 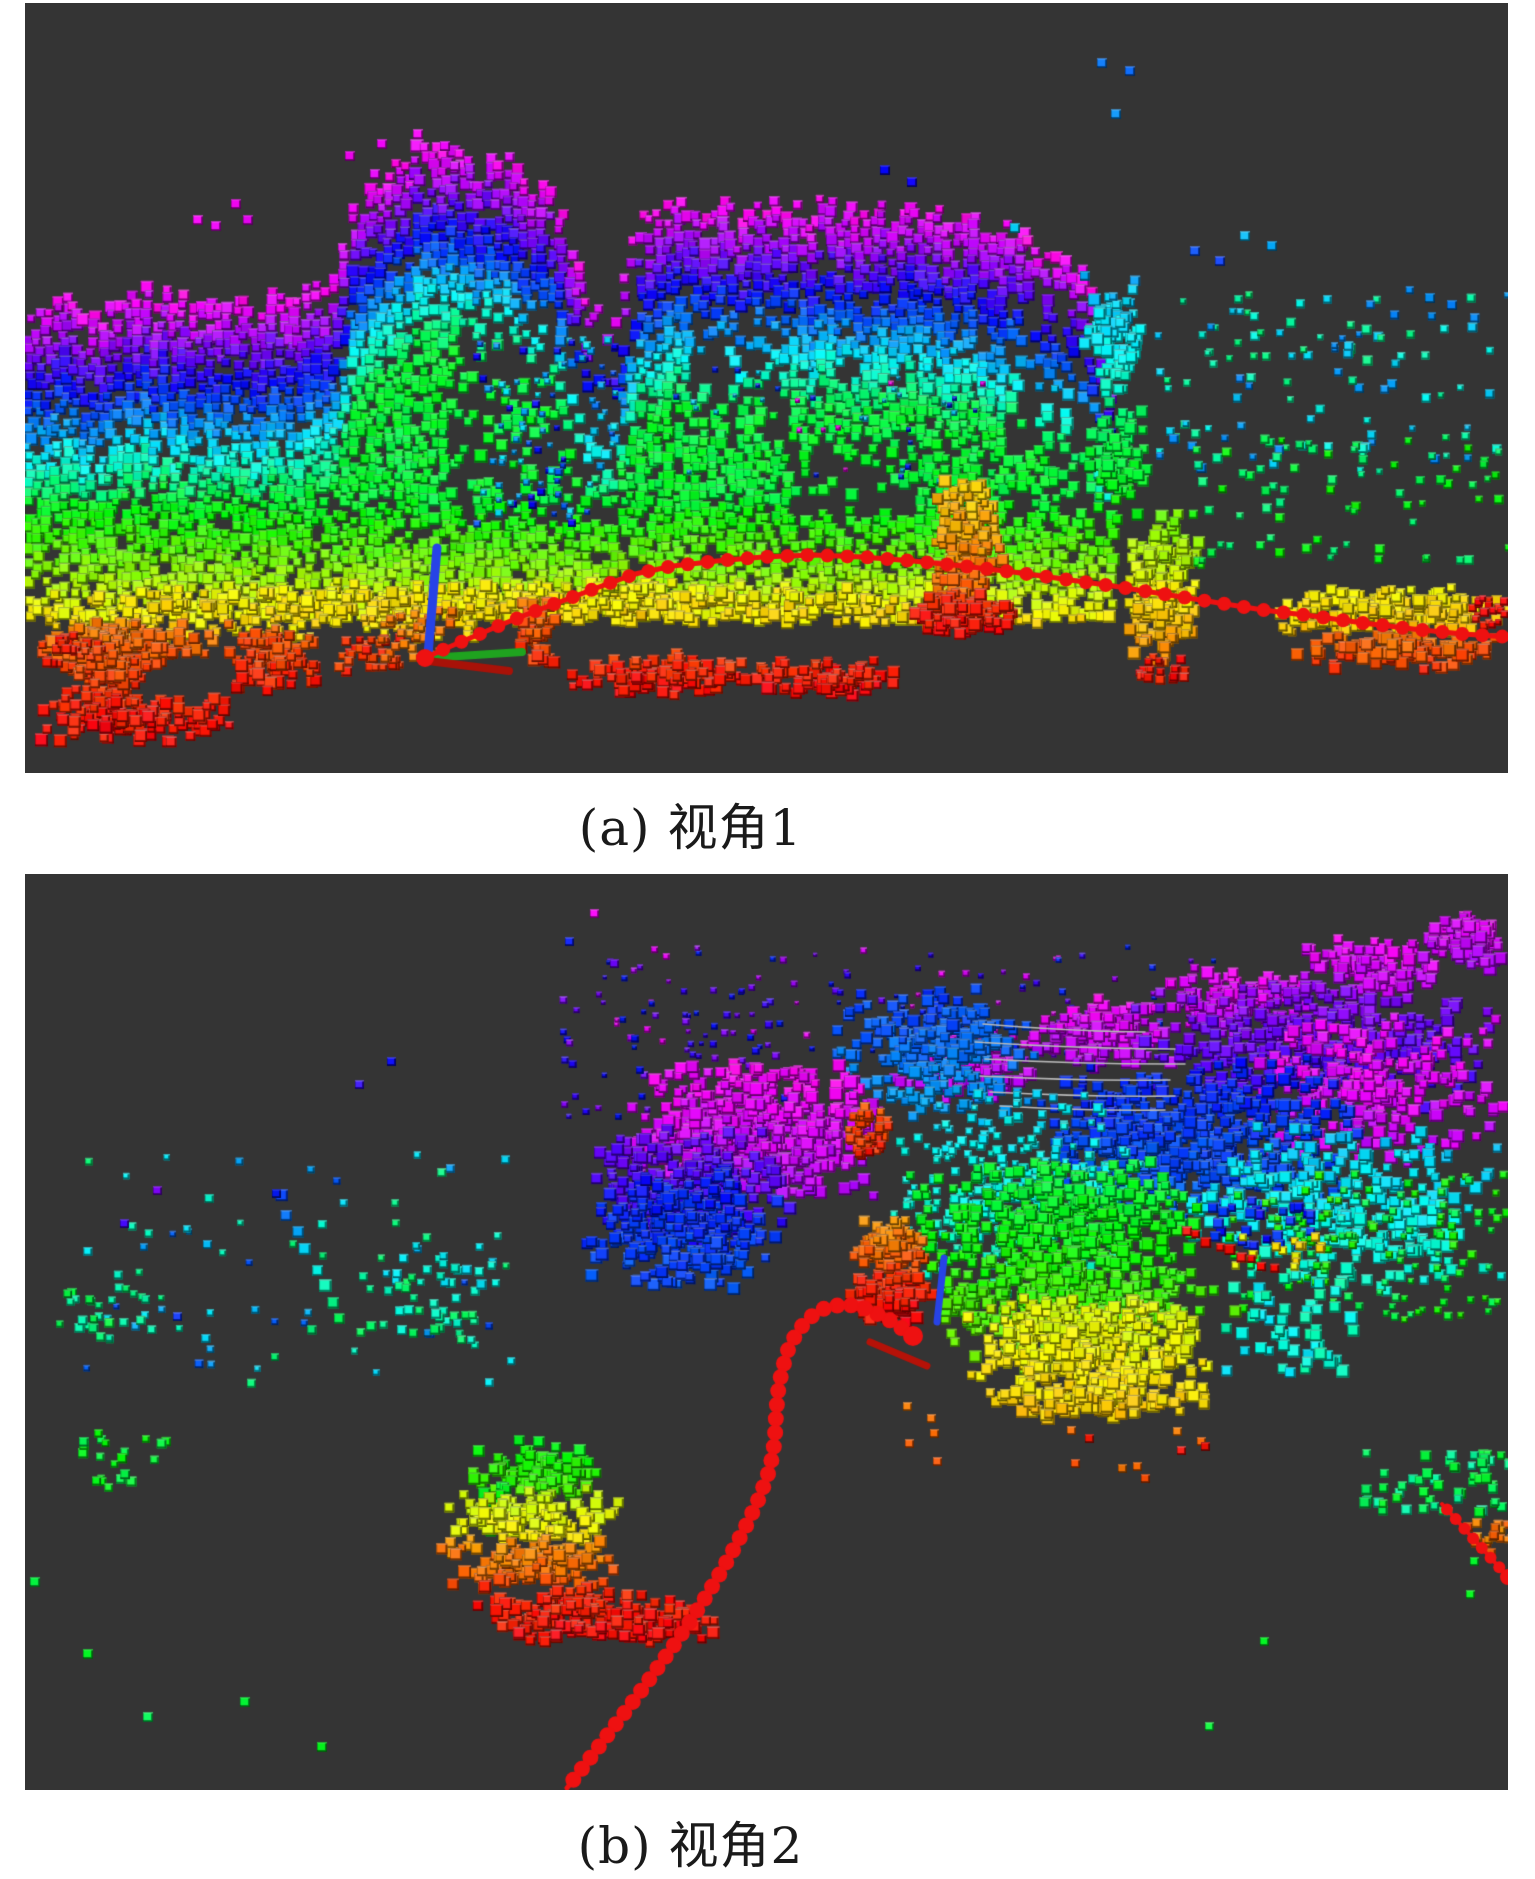 What do you see at coordinates (690, 828) in the screenshot?
I see `caption-view-1: (a) 视角1` at bounding box center [690, 828].